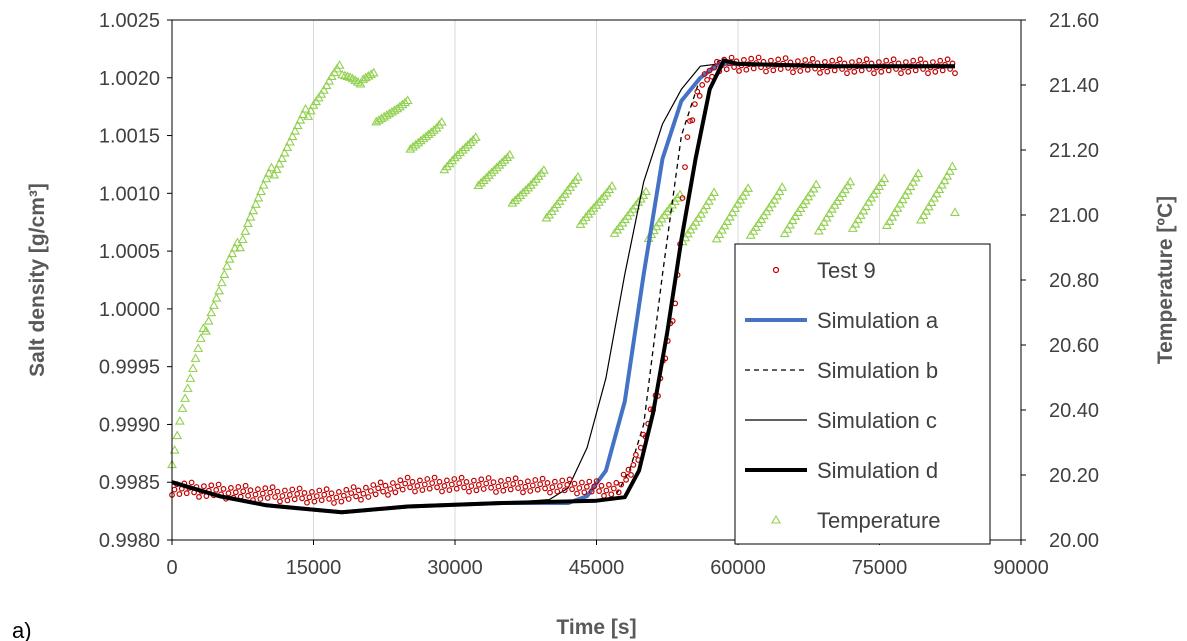 Image resolution: width=1187 pixels, height=641 pixels. I want to click on y-tick-label: 1.0015, so click(129, 137).